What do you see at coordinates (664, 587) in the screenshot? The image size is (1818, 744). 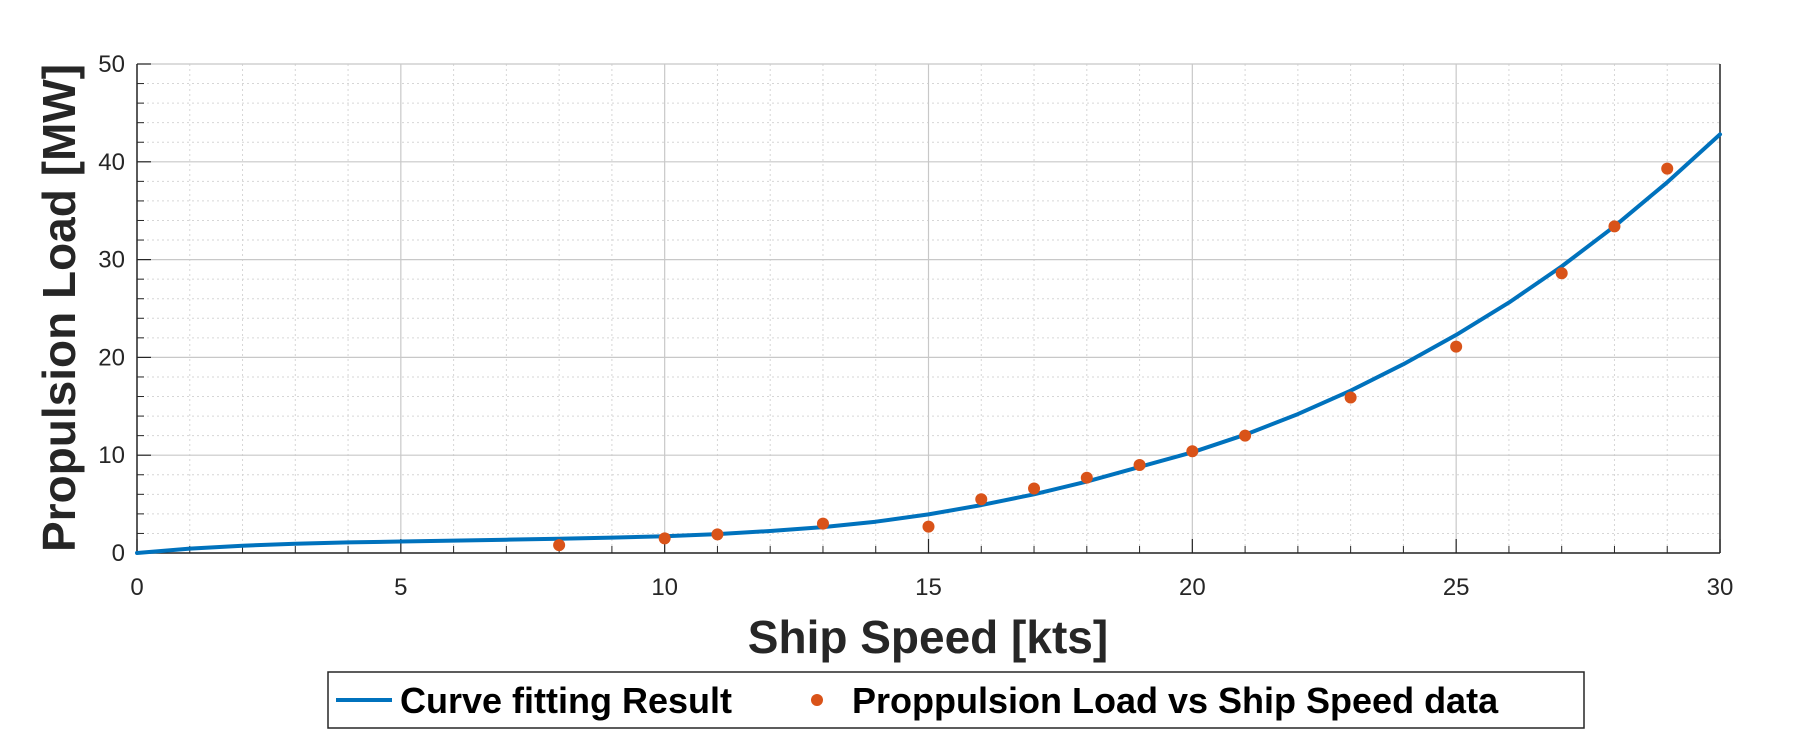 I see `x-tick-label: 10` at bounding box center [664, 587].